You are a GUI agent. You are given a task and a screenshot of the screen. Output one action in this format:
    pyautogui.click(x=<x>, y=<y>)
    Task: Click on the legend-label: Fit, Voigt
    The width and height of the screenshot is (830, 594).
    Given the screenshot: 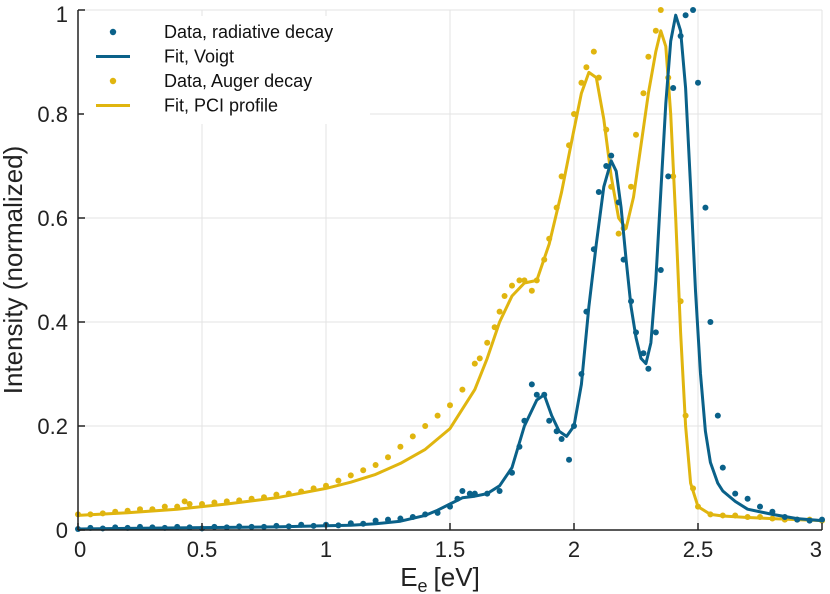 What is the action you would take?
    pyautogui.click(x=199, y=57)
    